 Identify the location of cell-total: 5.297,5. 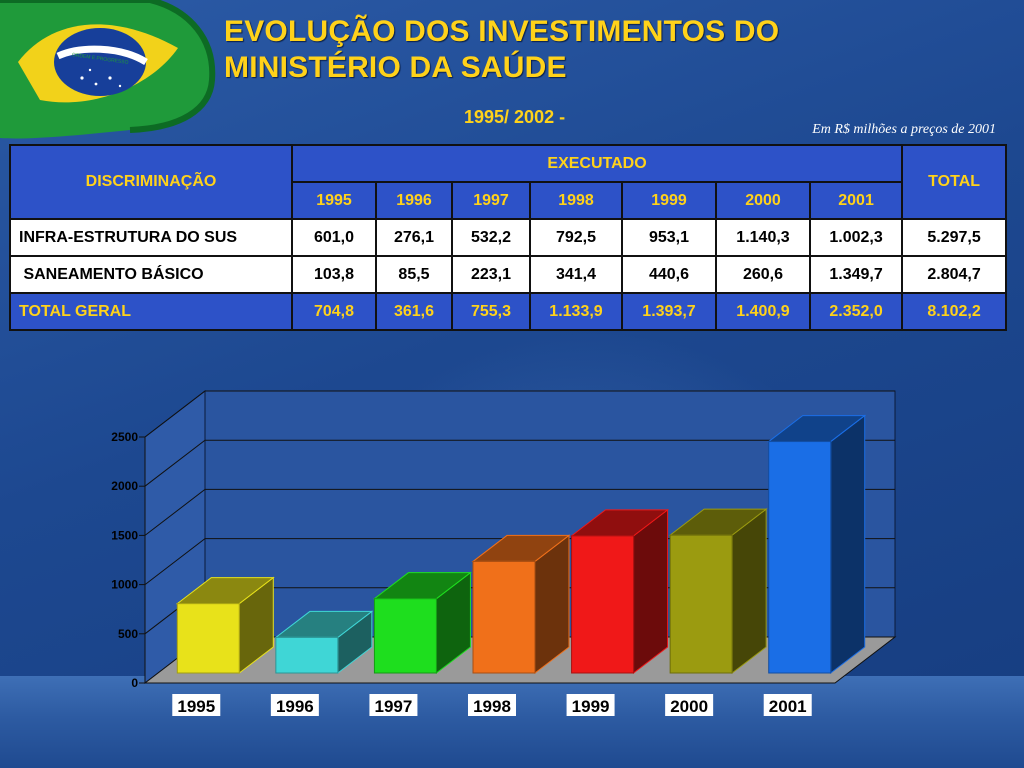
(954, 237).